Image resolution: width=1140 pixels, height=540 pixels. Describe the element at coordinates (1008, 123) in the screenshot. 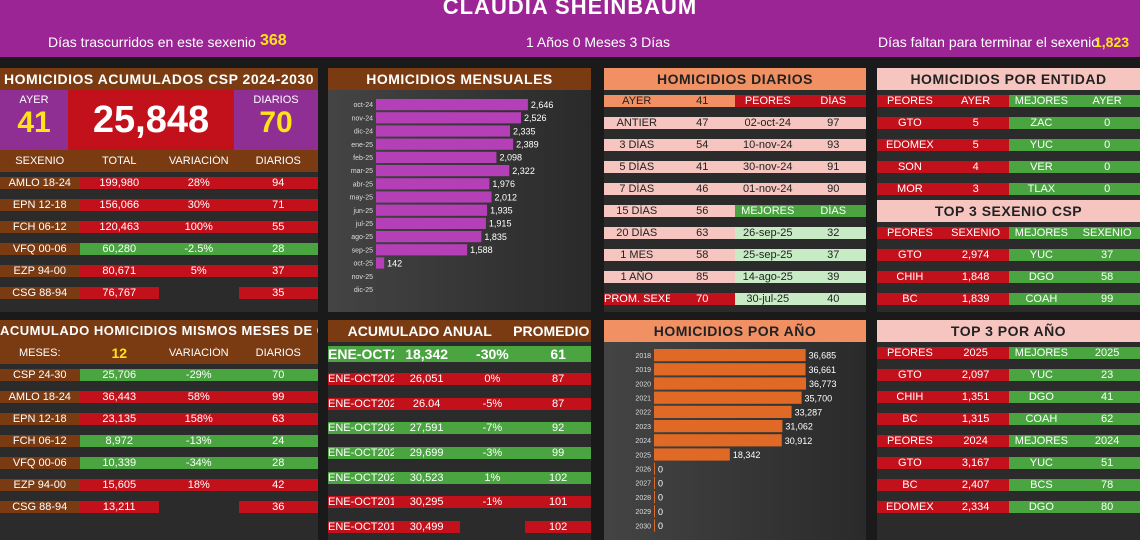

I see `entidad-row: GTO 5 ZAC 0` at that location.